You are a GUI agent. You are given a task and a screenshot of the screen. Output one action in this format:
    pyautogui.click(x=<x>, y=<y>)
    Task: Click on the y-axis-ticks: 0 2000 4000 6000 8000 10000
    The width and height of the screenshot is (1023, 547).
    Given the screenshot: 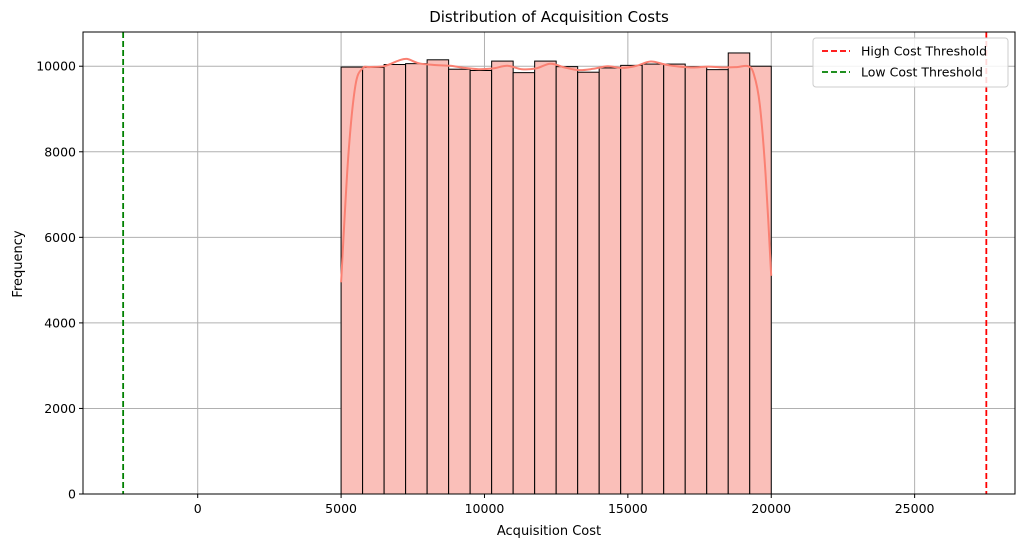 What is the action you would take?
    pyautogui.click(x=59, y=280)
    